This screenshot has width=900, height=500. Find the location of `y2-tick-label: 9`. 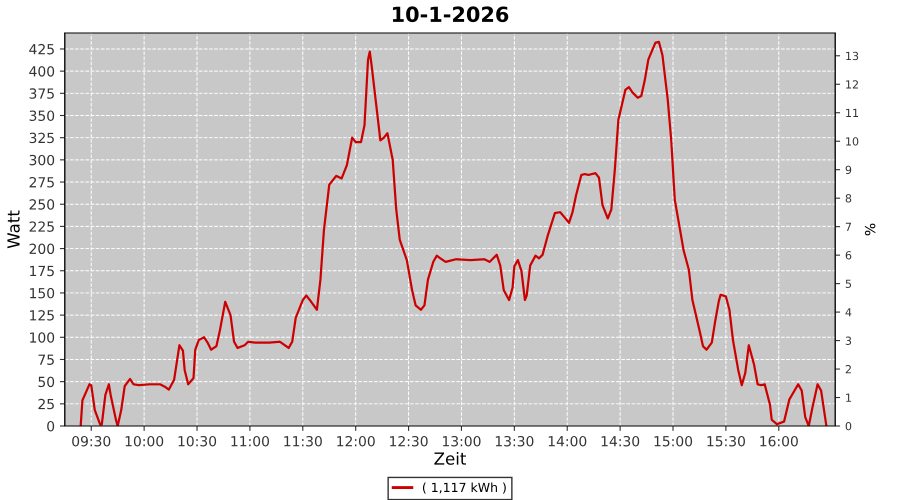

y2-tick-label: 9 is located at coordinates (849, 170).